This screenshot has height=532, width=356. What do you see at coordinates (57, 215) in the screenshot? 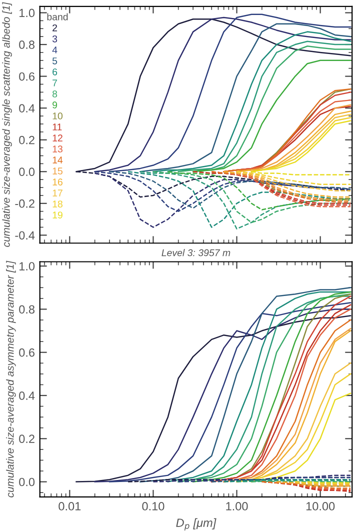
I see `text: 19` at bounding box center [57, 215].